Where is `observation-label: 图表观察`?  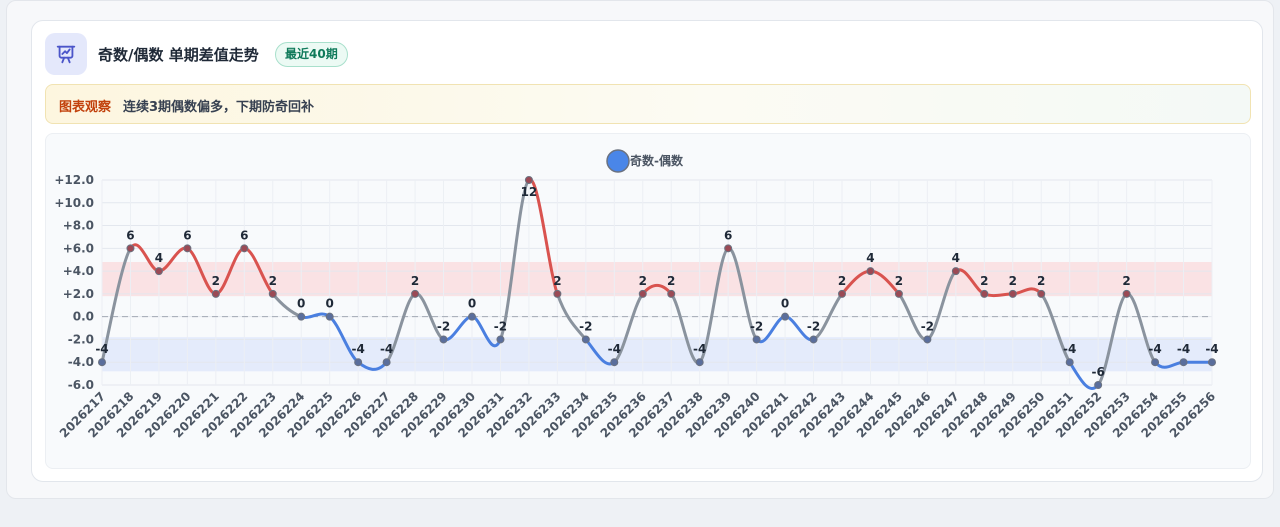
observation-label: 图表观察 is located at coordinates (85, 107).